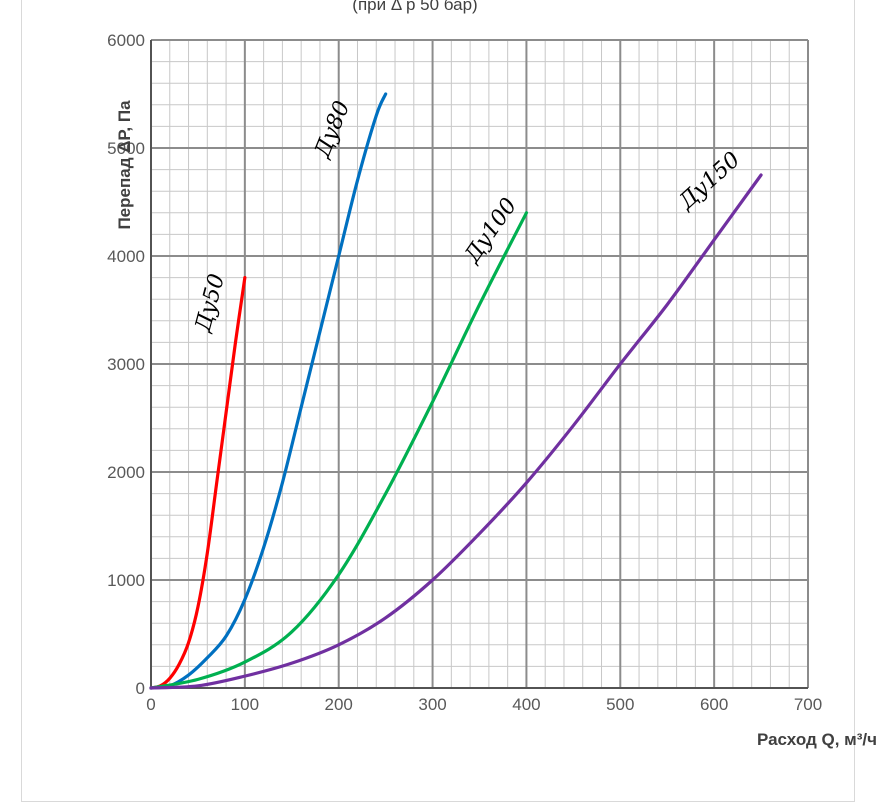 This screenshot has width=877, height=803. Describe the element at coordinates (140, 688) in the screenshot. I see `y-tick-label: 0` at that location.